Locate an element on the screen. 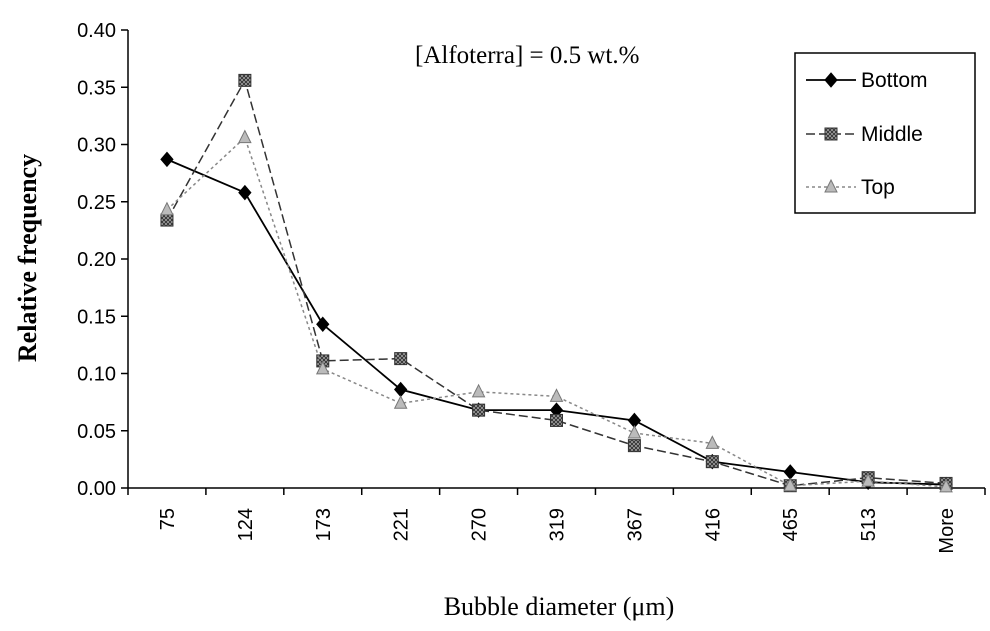 The image size is (990, 631). y-ticks: 0.00 0.05 0.10 0.15 0.20 0.25 0.30 0.35 0.40 is located at coordinates (102, 260).